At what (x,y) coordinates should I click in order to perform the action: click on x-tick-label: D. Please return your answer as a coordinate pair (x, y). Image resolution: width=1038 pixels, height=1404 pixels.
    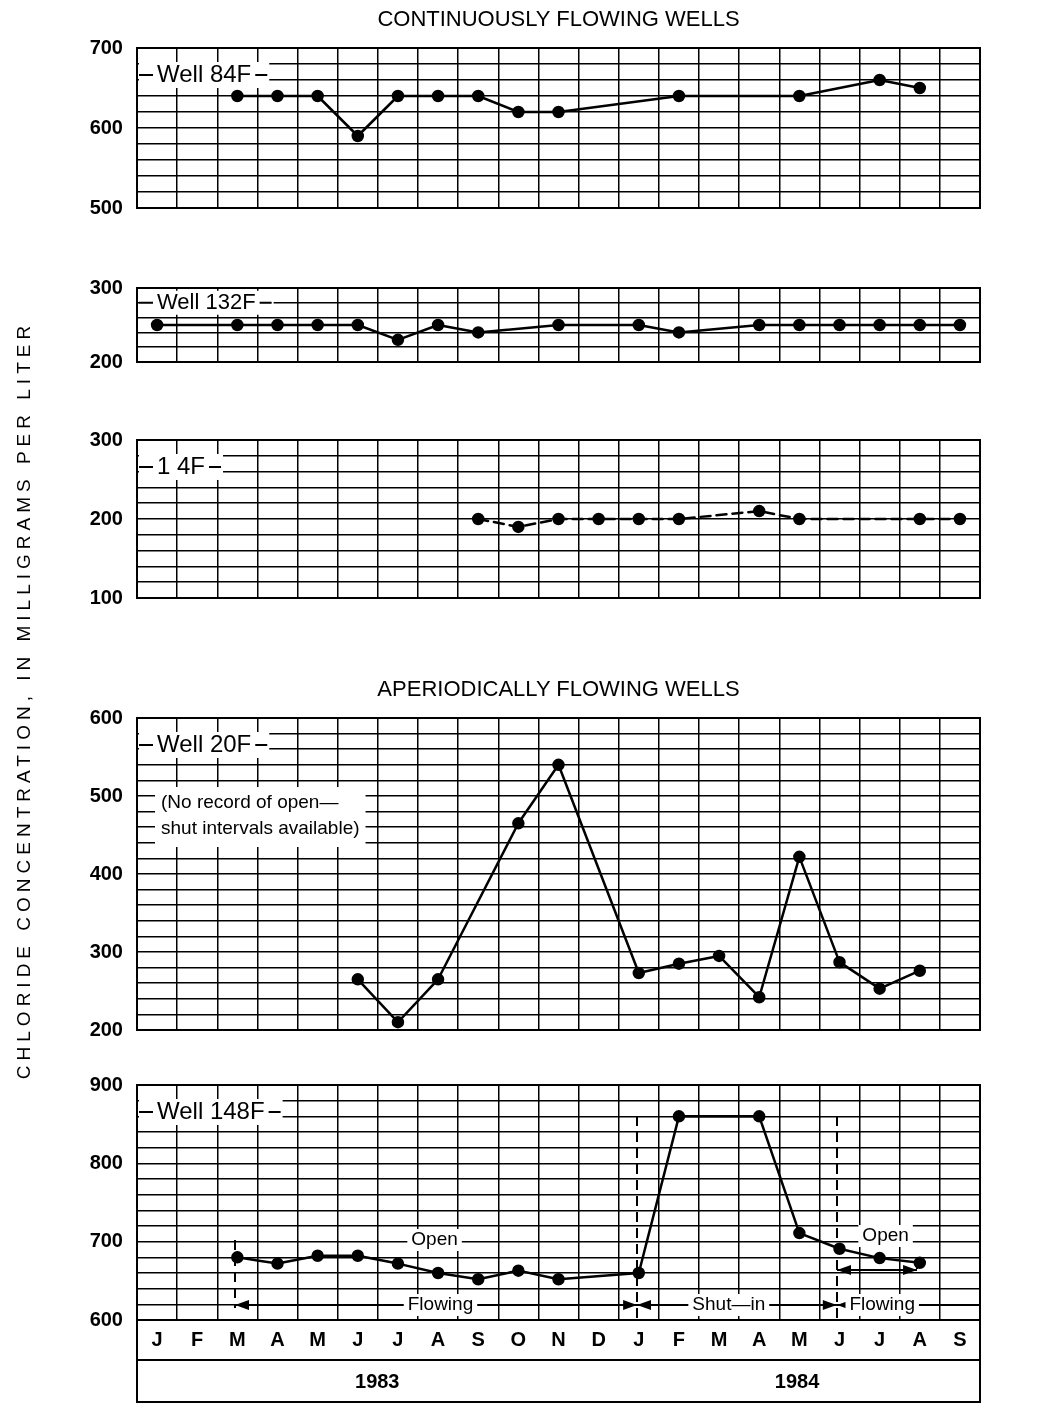
    Looking at the image, I should click on (598, 1338).